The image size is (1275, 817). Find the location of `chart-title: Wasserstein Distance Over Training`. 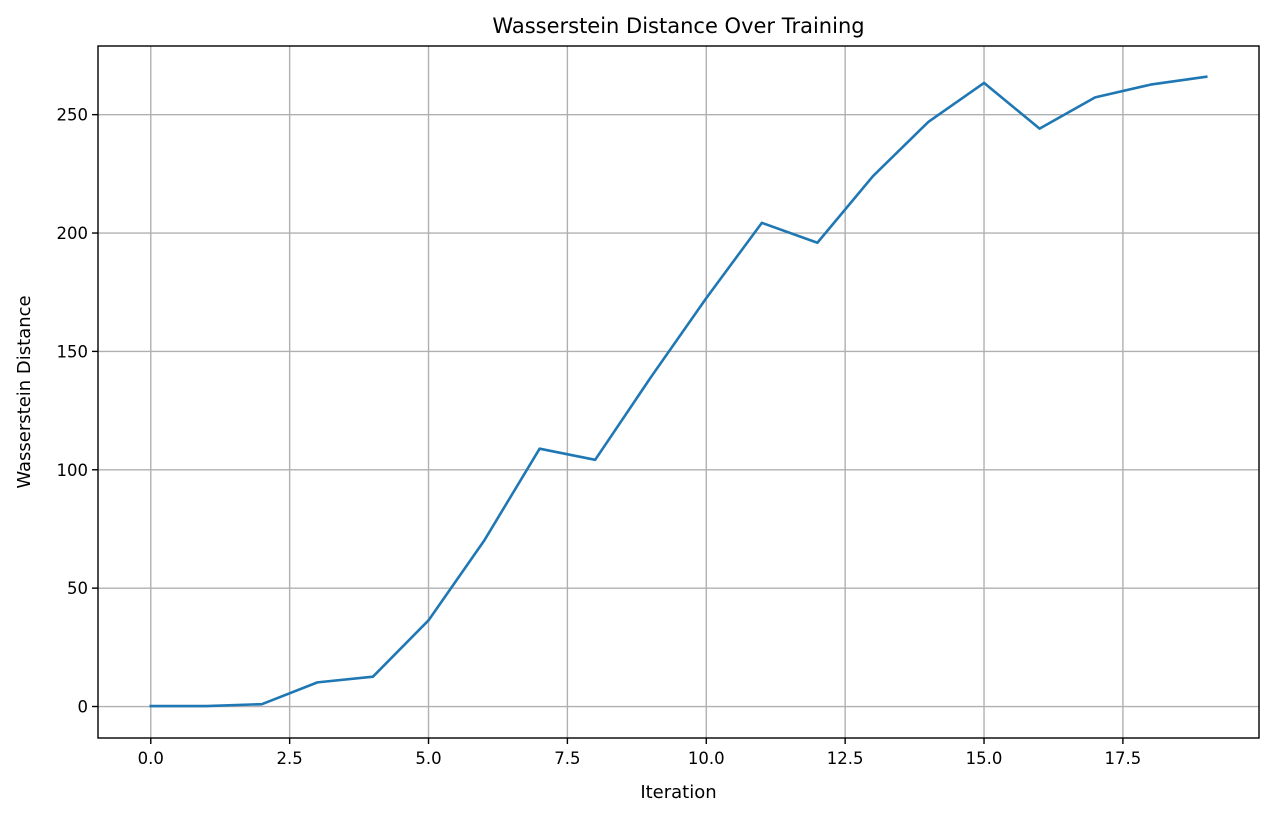

chart-title: Wasserstein Distance Over Training is located at coordinates (678, 26).